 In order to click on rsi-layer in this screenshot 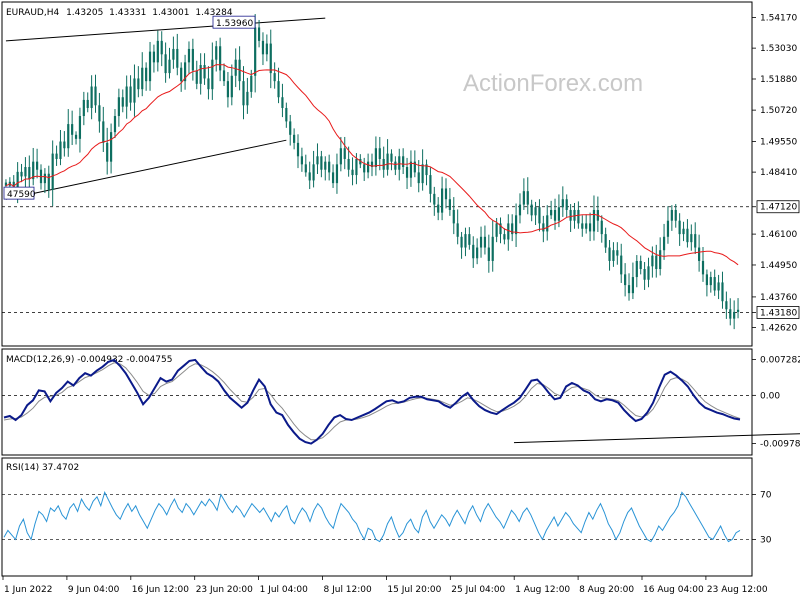, I will do `click(377, 517)`.